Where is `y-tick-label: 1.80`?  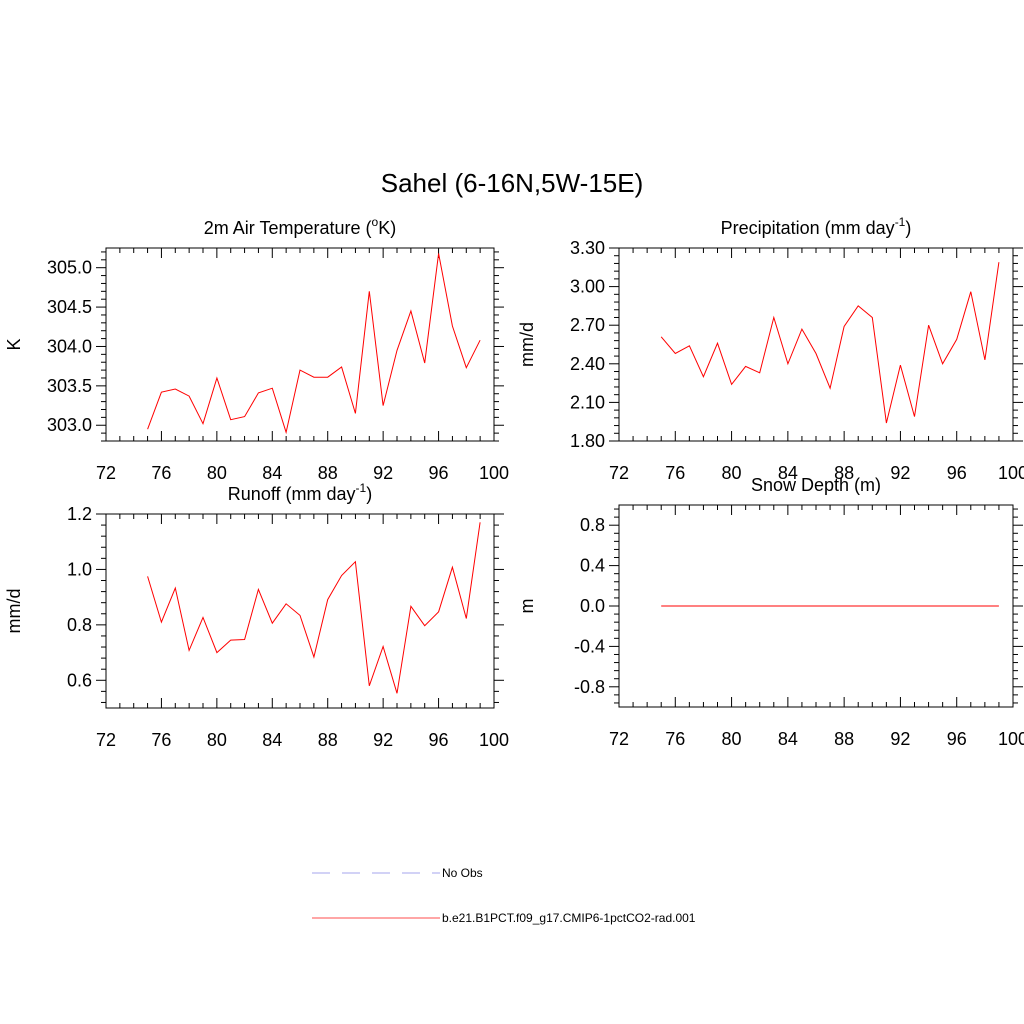
y-tick-label: 1.80 is located at coordinates (587, 441).